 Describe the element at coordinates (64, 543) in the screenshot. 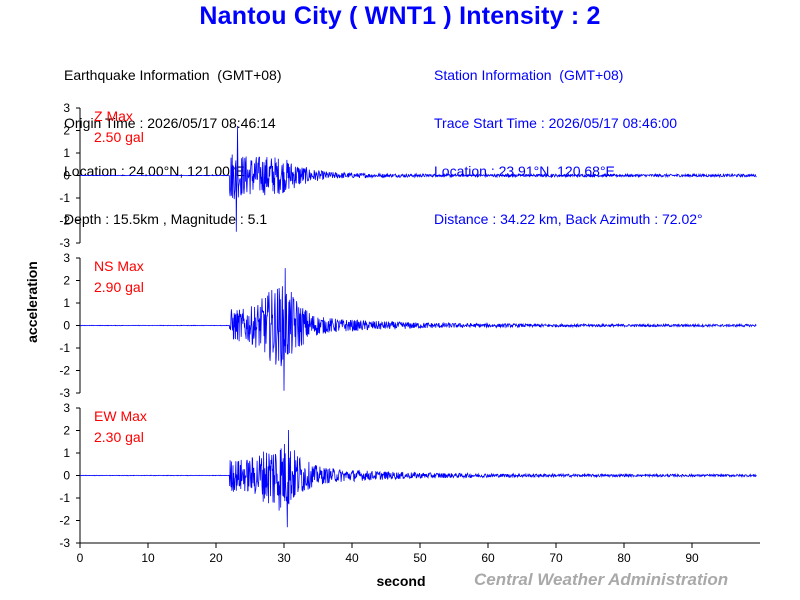

I see `y-tick-label-ew: -3` at that location.